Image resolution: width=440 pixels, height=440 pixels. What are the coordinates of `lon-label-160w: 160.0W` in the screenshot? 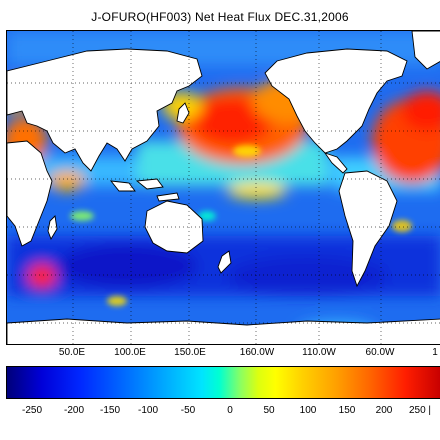 It's located at (257, 352).